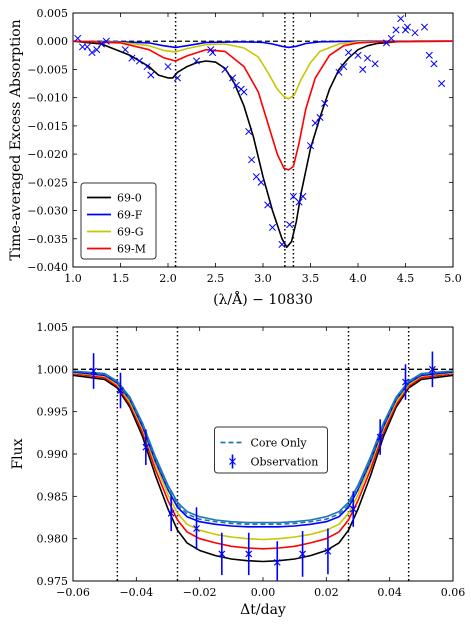  What do you see at coordinates (47, 98) in the screenshot?
I see `y-tick-label: −0.010` at bounding box center [47, 98].